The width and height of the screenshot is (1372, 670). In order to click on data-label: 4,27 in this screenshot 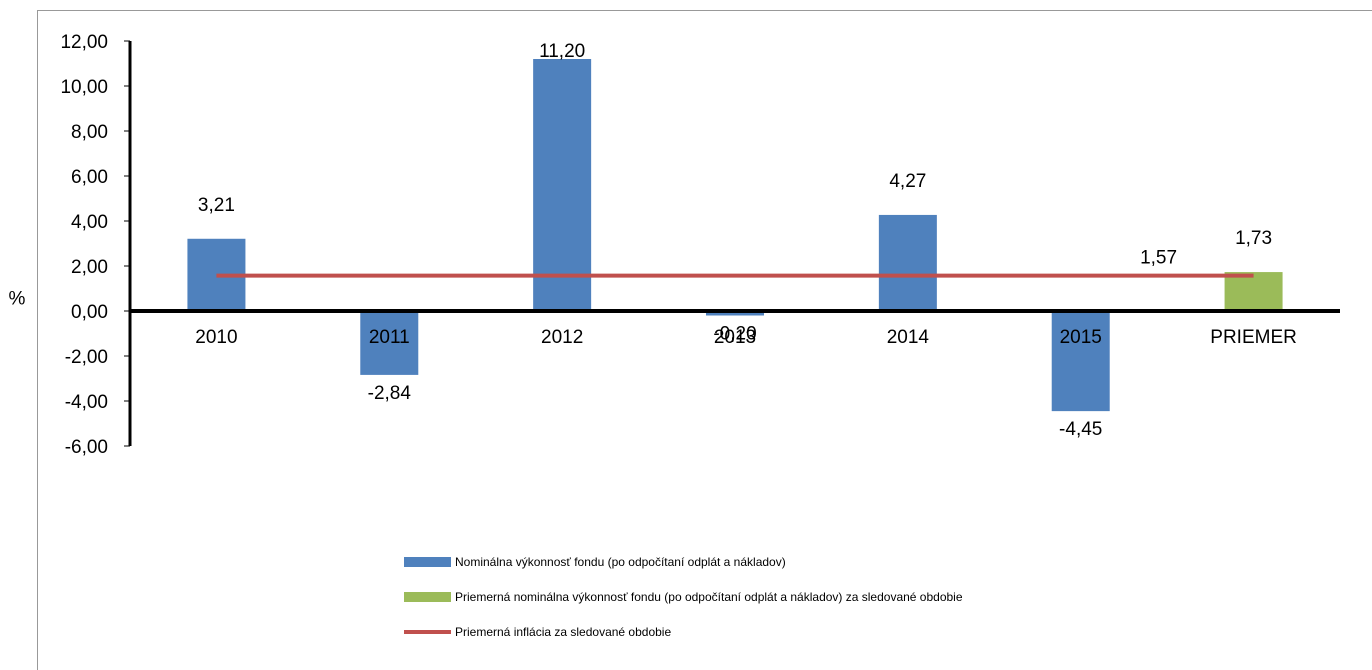, I will do `click(907, 181)`.